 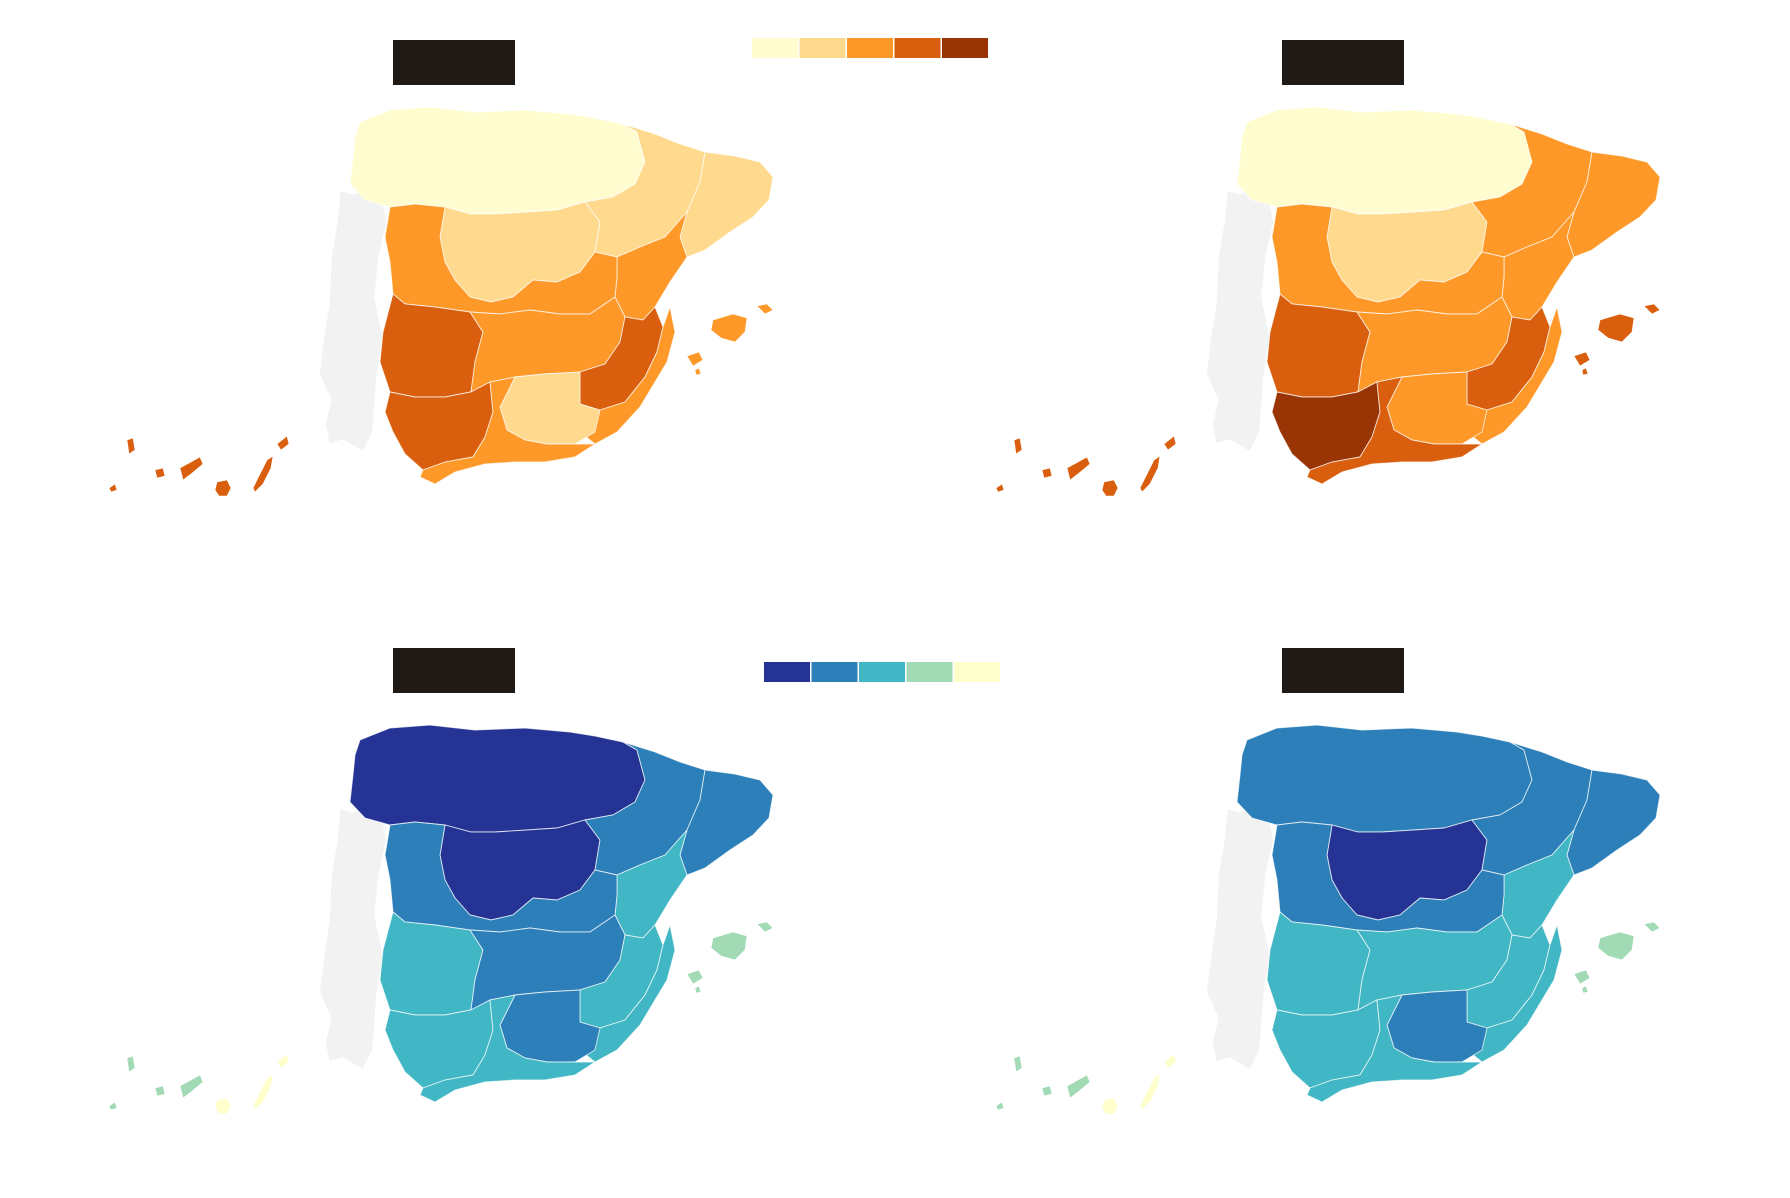 I want to click on panel-top-left, so click(x=441, y=301).